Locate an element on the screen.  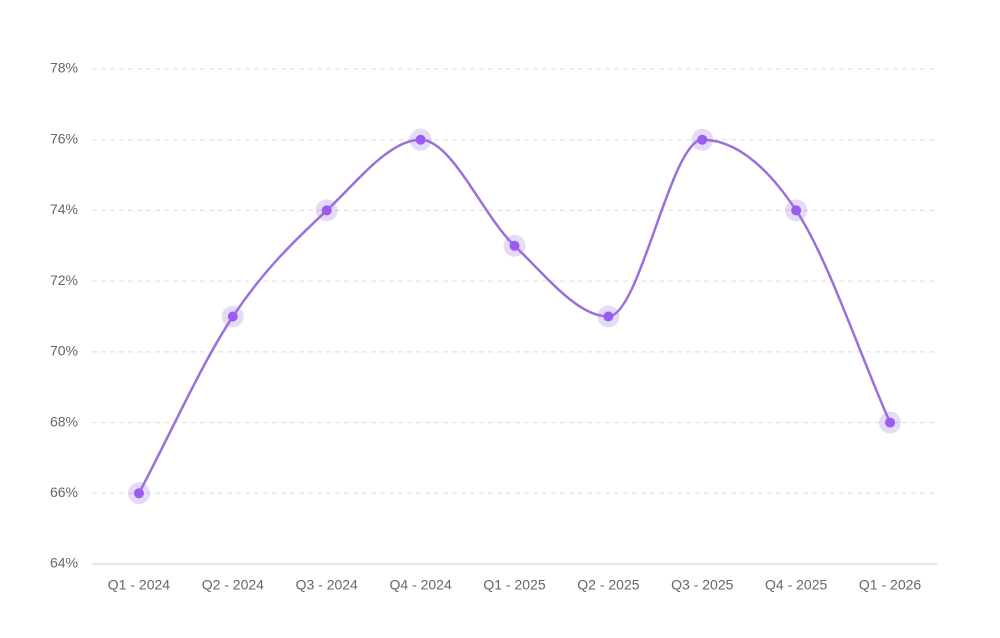
x-tick-label: Q2 - 2024 is located at coordinates (233, 585).